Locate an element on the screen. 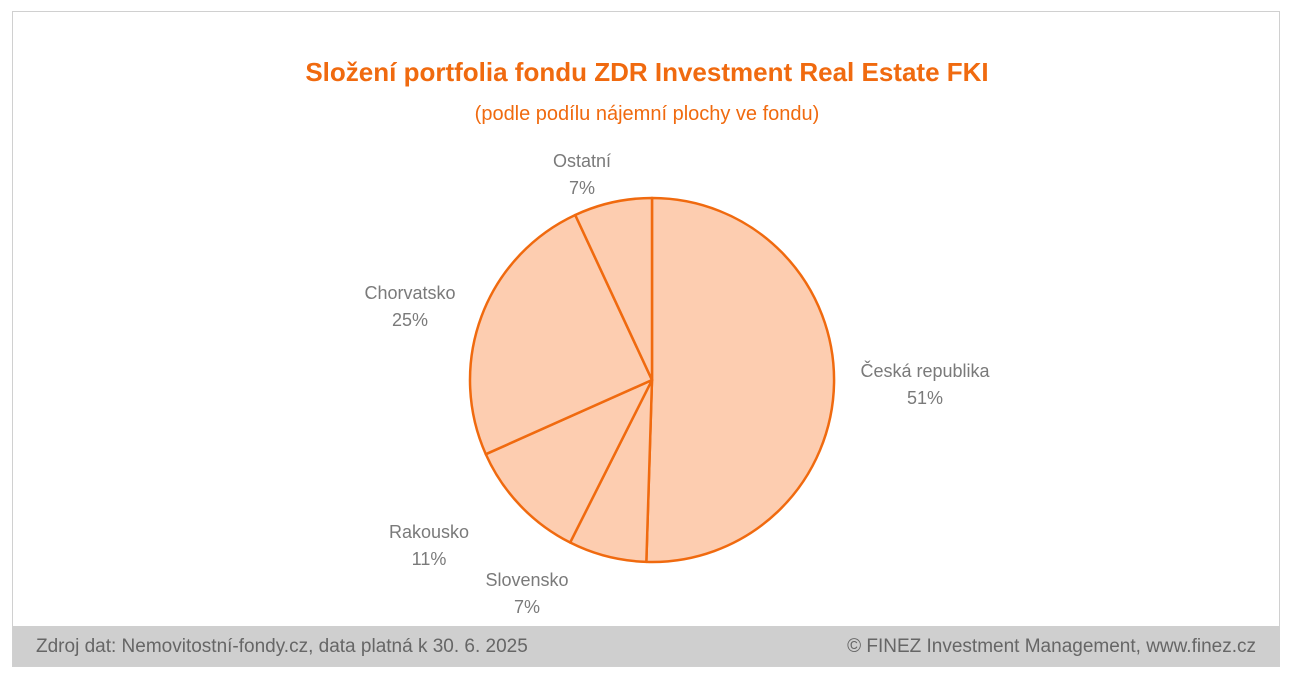 This screenshot has width=1294, height=679. slice-name: Slovensko is located at coordinates (527, 580).